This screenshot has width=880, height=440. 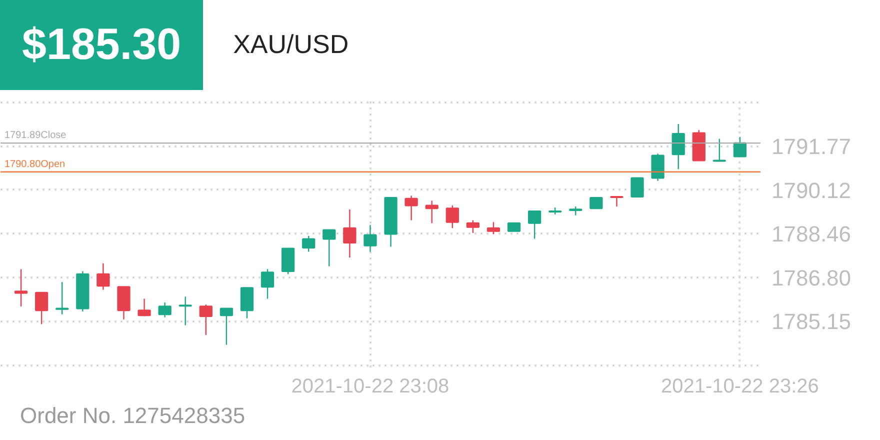 What do you see at coordinates (370, 387) in the screenshot?
I see `x-tick-label: 2021-10-22 23:08` at bounding box center [370, 387].